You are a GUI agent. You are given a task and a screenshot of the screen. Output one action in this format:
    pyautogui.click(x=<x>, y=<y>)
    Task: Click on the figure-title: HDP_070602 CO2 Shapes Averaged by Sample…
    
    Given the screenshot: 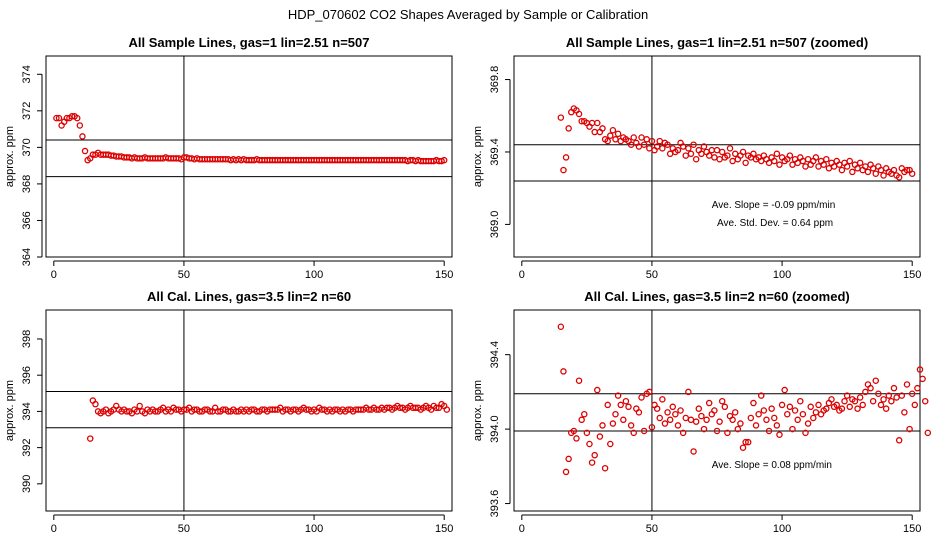 What is the action you would take?
    pyautogui.click(x=468, y=14)
    